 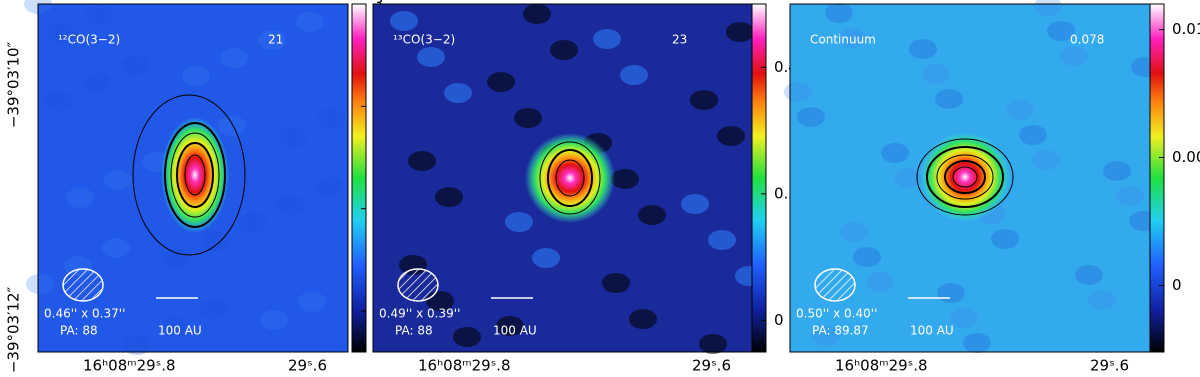 What do you see at coordinates (84, 314) in the screenshot?
I see `beam-size: 0.46'' x 0.37''` at bounding box center [84, 314].